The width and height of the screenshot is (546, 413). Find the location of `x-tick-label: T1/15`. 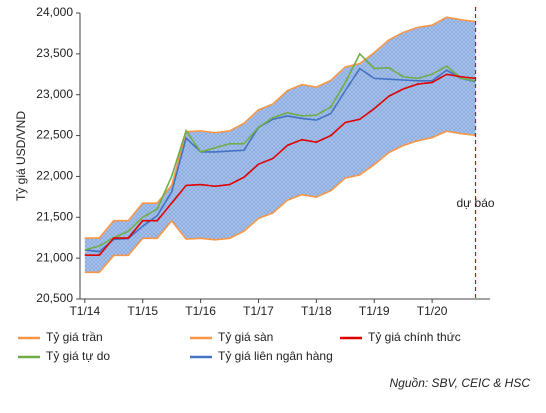

x-tick-label: T1/15 is located at coordinates (142, 311).